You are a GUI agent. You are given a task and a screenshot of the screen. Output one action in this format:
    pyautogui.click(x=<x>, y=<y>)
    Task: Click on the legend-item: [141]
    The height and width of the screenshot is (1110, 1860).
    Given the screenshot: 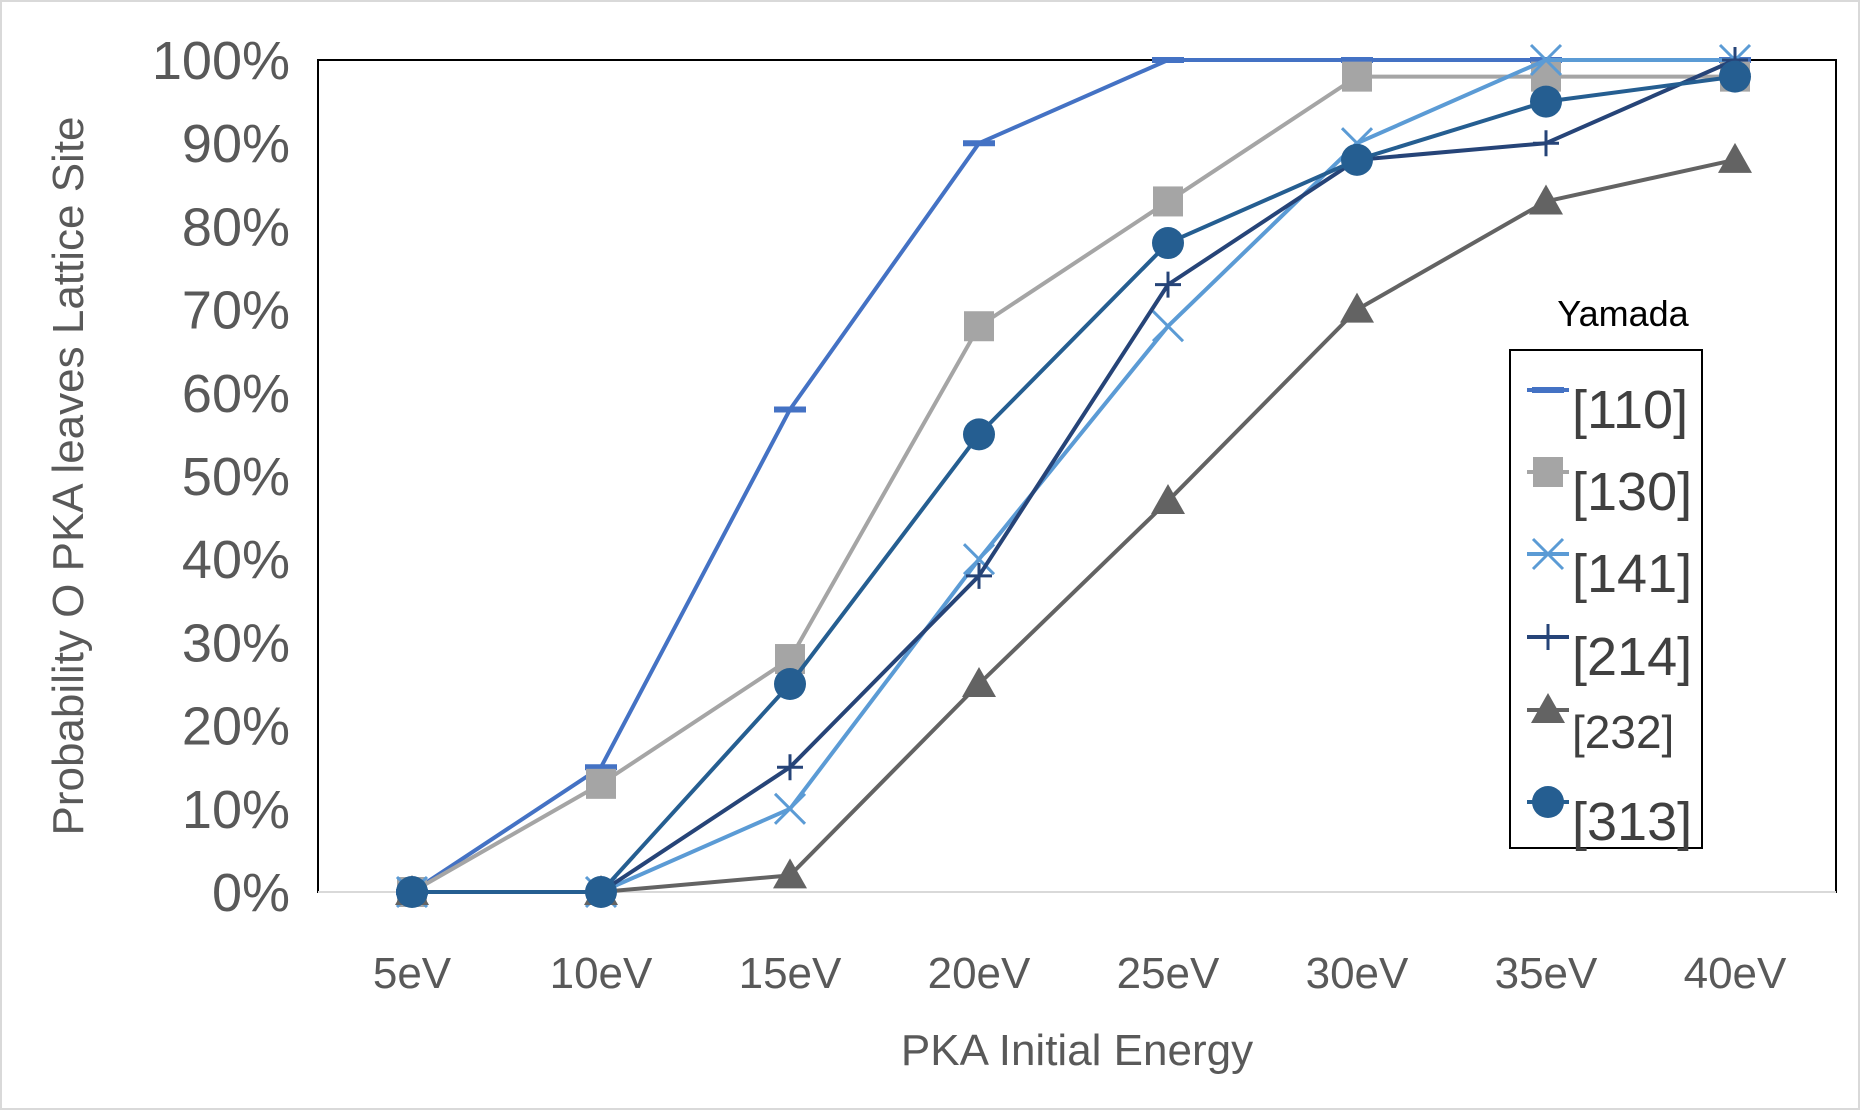 What is the action you would take?
    pyautogui.click(x=1609, y=570)
    